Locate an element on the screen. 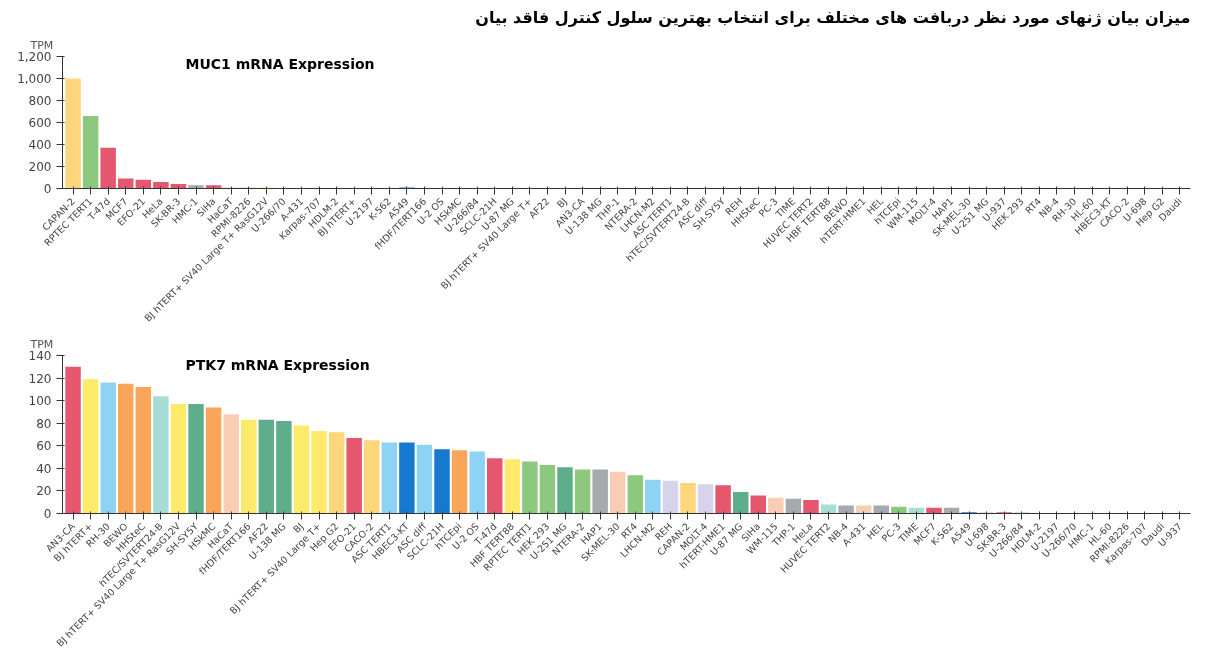 The image size is (1205, 659). y-tick-label: 800 is located at coordinates (40, 101).